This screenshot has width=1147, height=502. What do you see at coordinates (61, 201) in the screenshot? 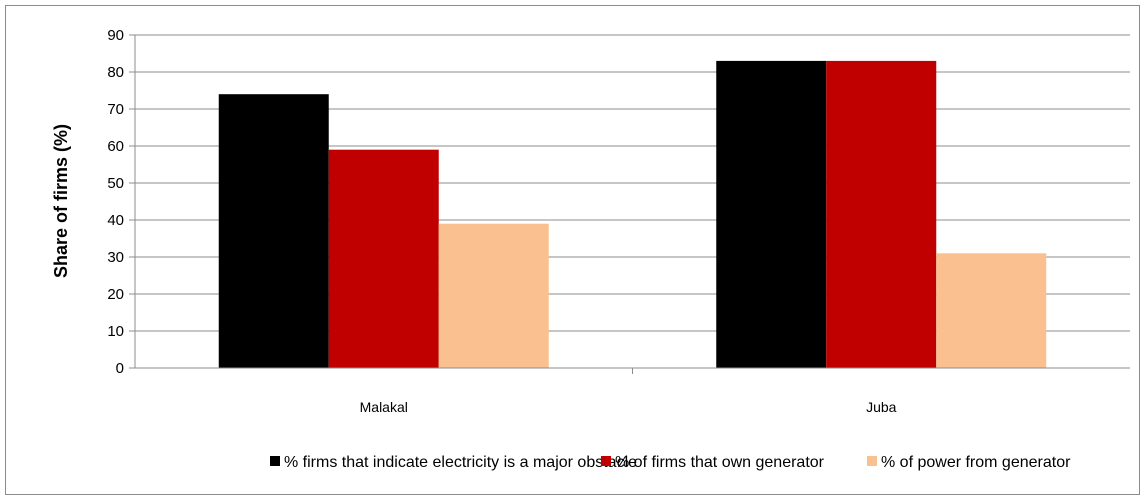
I see `y-axis-label: Share of firms (%)` at bounding box center [61, 201].